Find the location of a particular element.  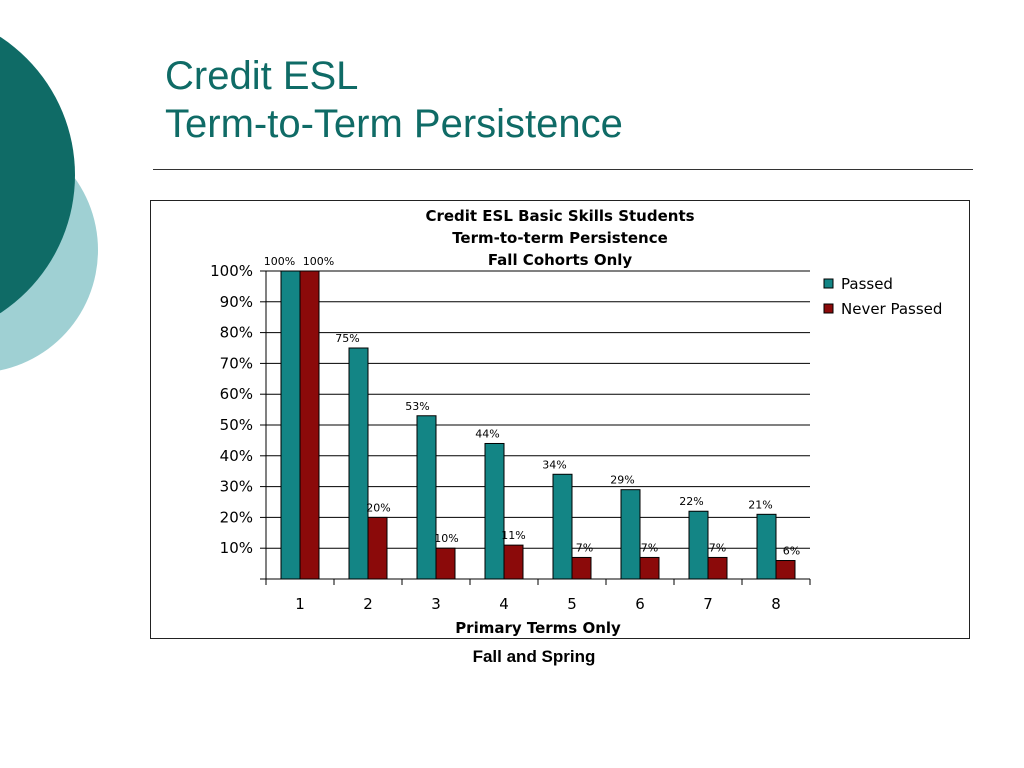

x-tick-label: 5 is located at coordinates (572, 604).